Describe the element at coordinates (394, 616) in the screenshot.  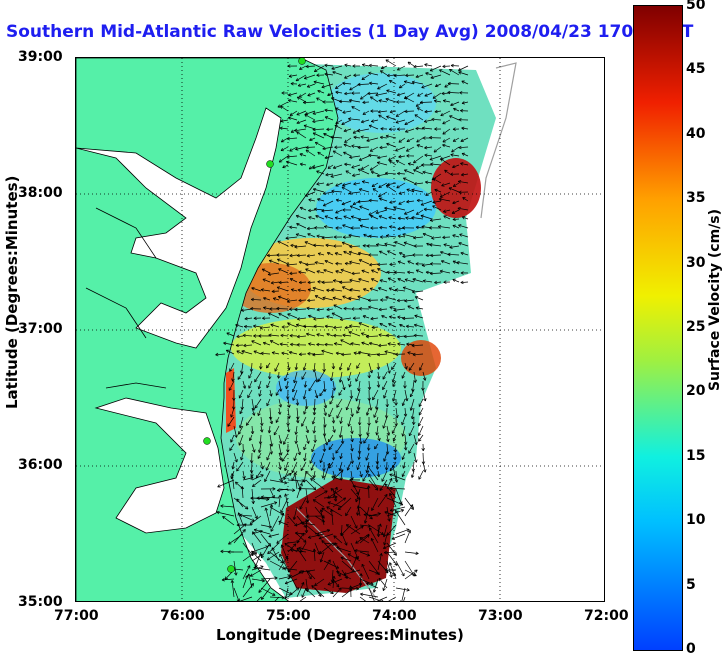
I see `x-tick-label: 74:00` at that location.